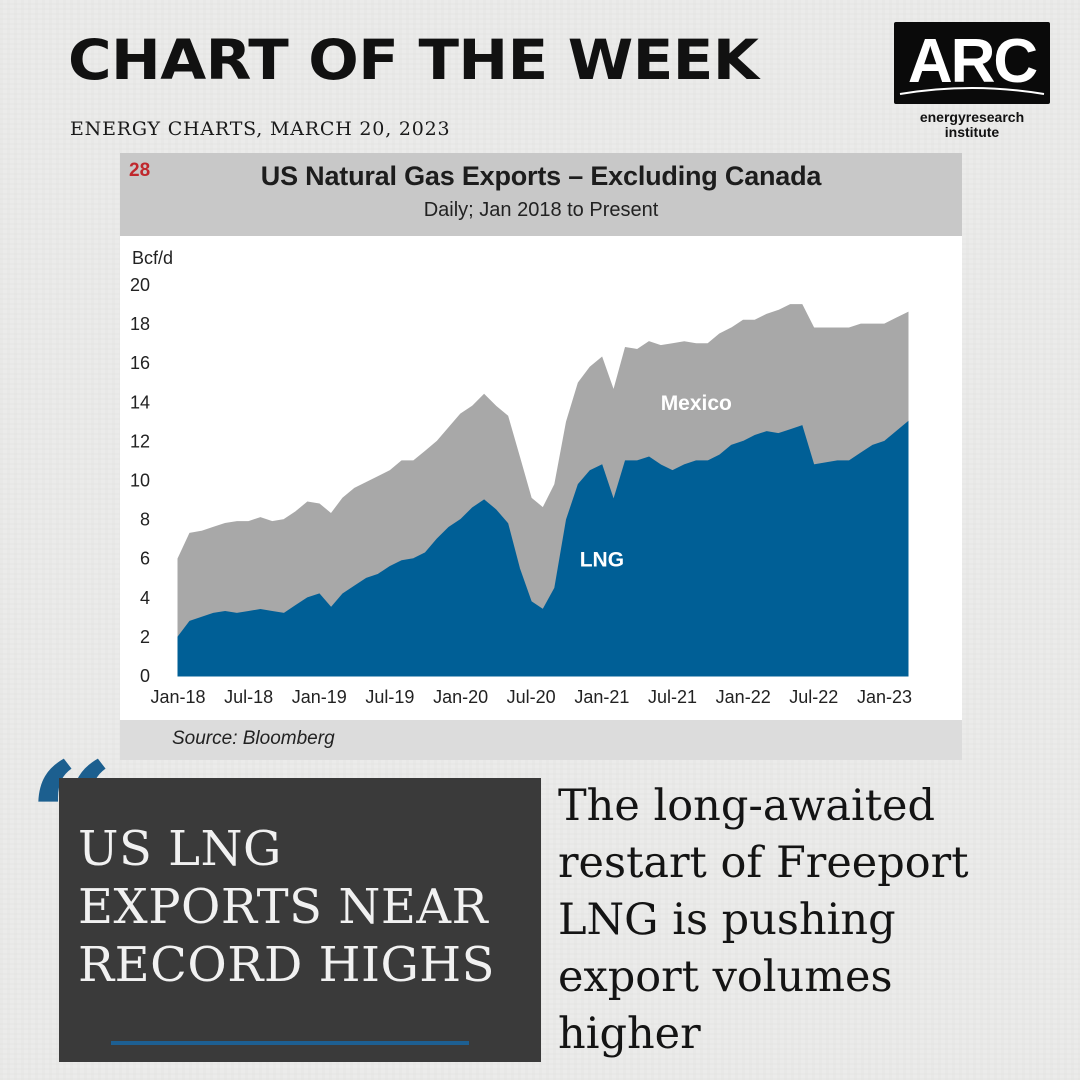  Describe the element at coordinates (413, 60) in the screenshot. I see `page-title: CHART OF THE WEEK` at that location.